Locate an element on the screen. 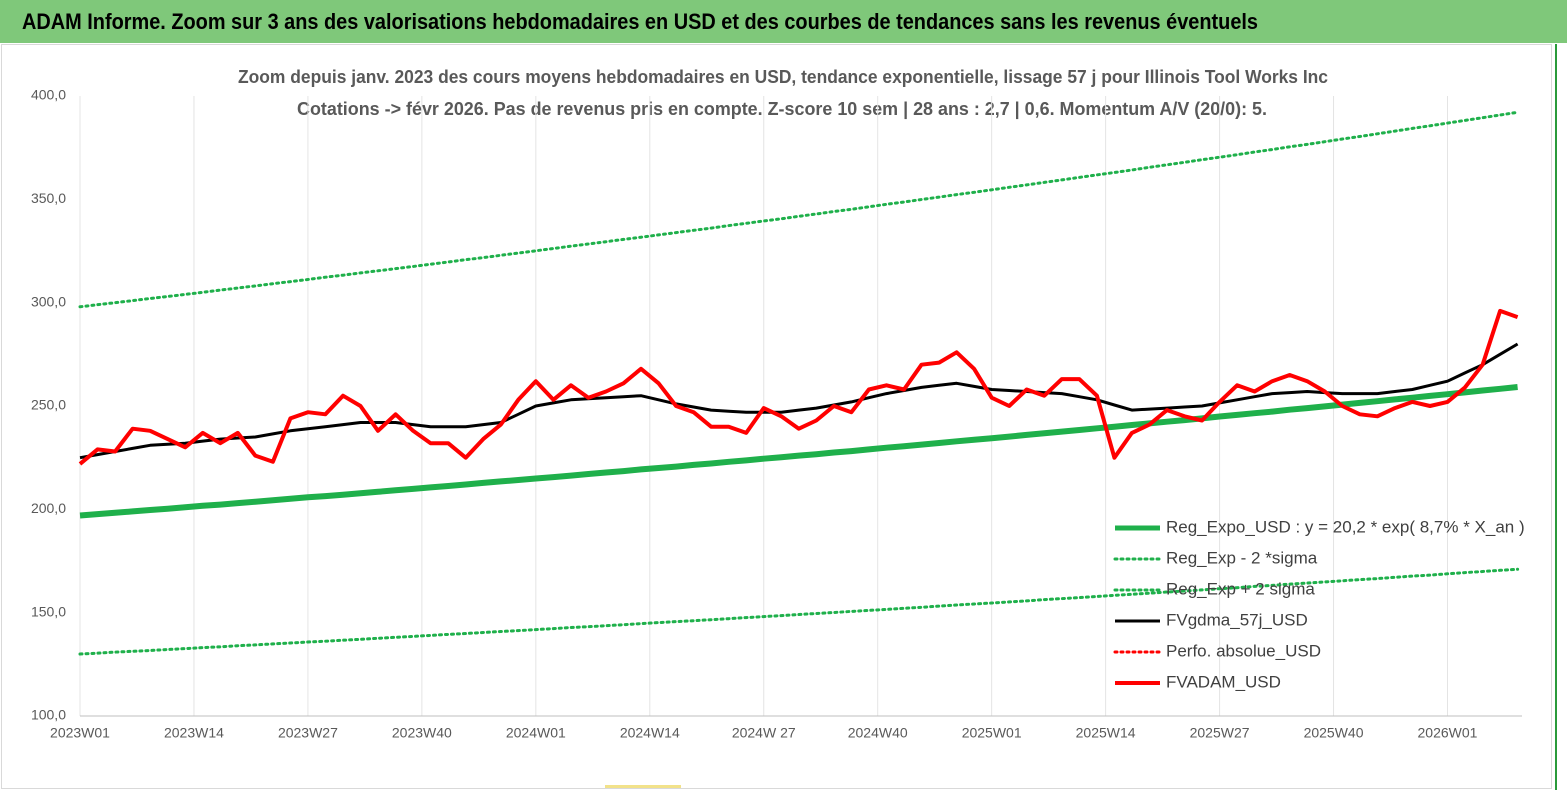 Image resolution: width=1567 pixels, height=792 pixels. y-tick-label: 200,0 is located at coordinates (48, 508).